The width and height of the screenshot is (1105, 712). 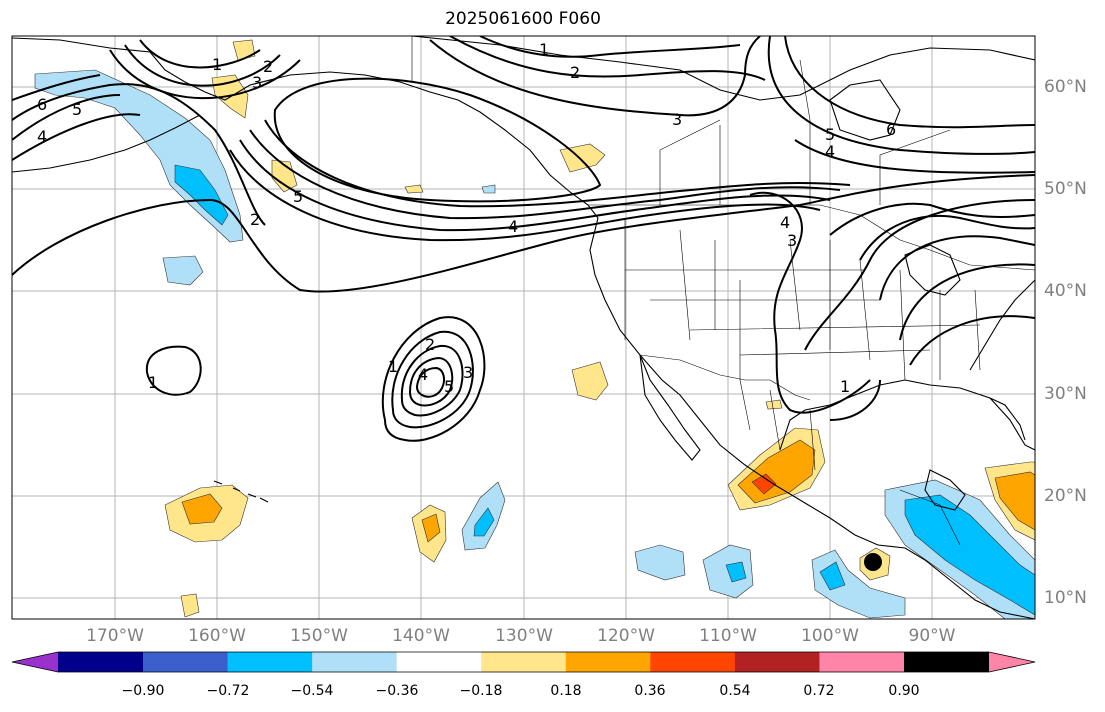 What do you see at coordinates (932, 270) in the screenshot?
I see `great-lakes` at bounding box center [932, 270].